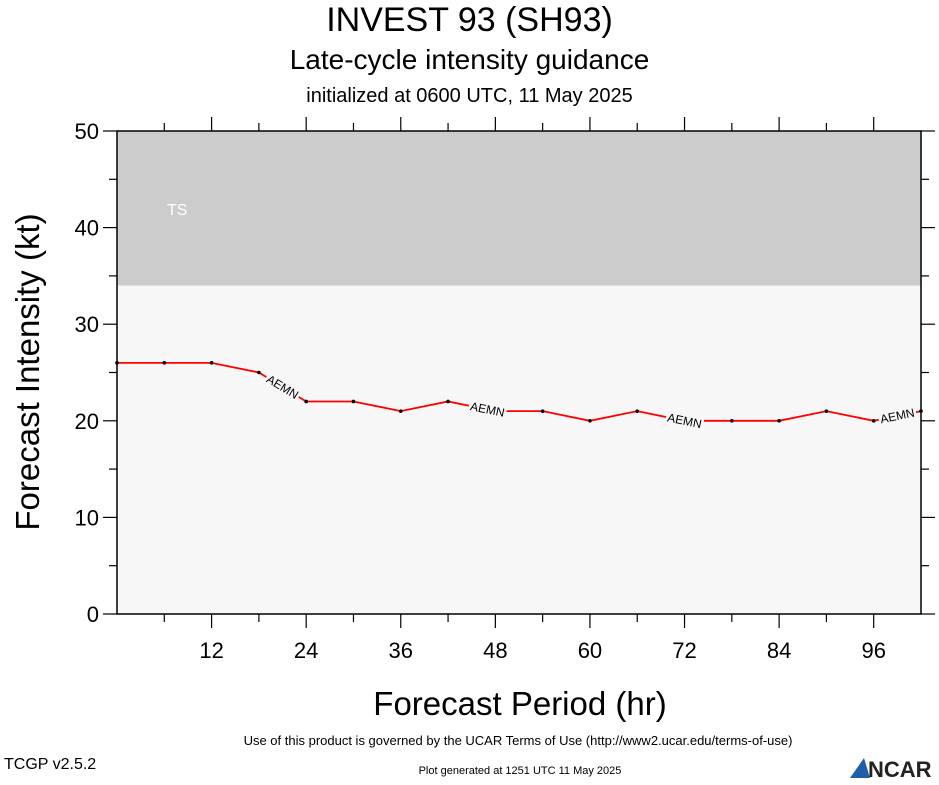  I want to click on ncar-logo-text: NCAR, so click(900, 768).